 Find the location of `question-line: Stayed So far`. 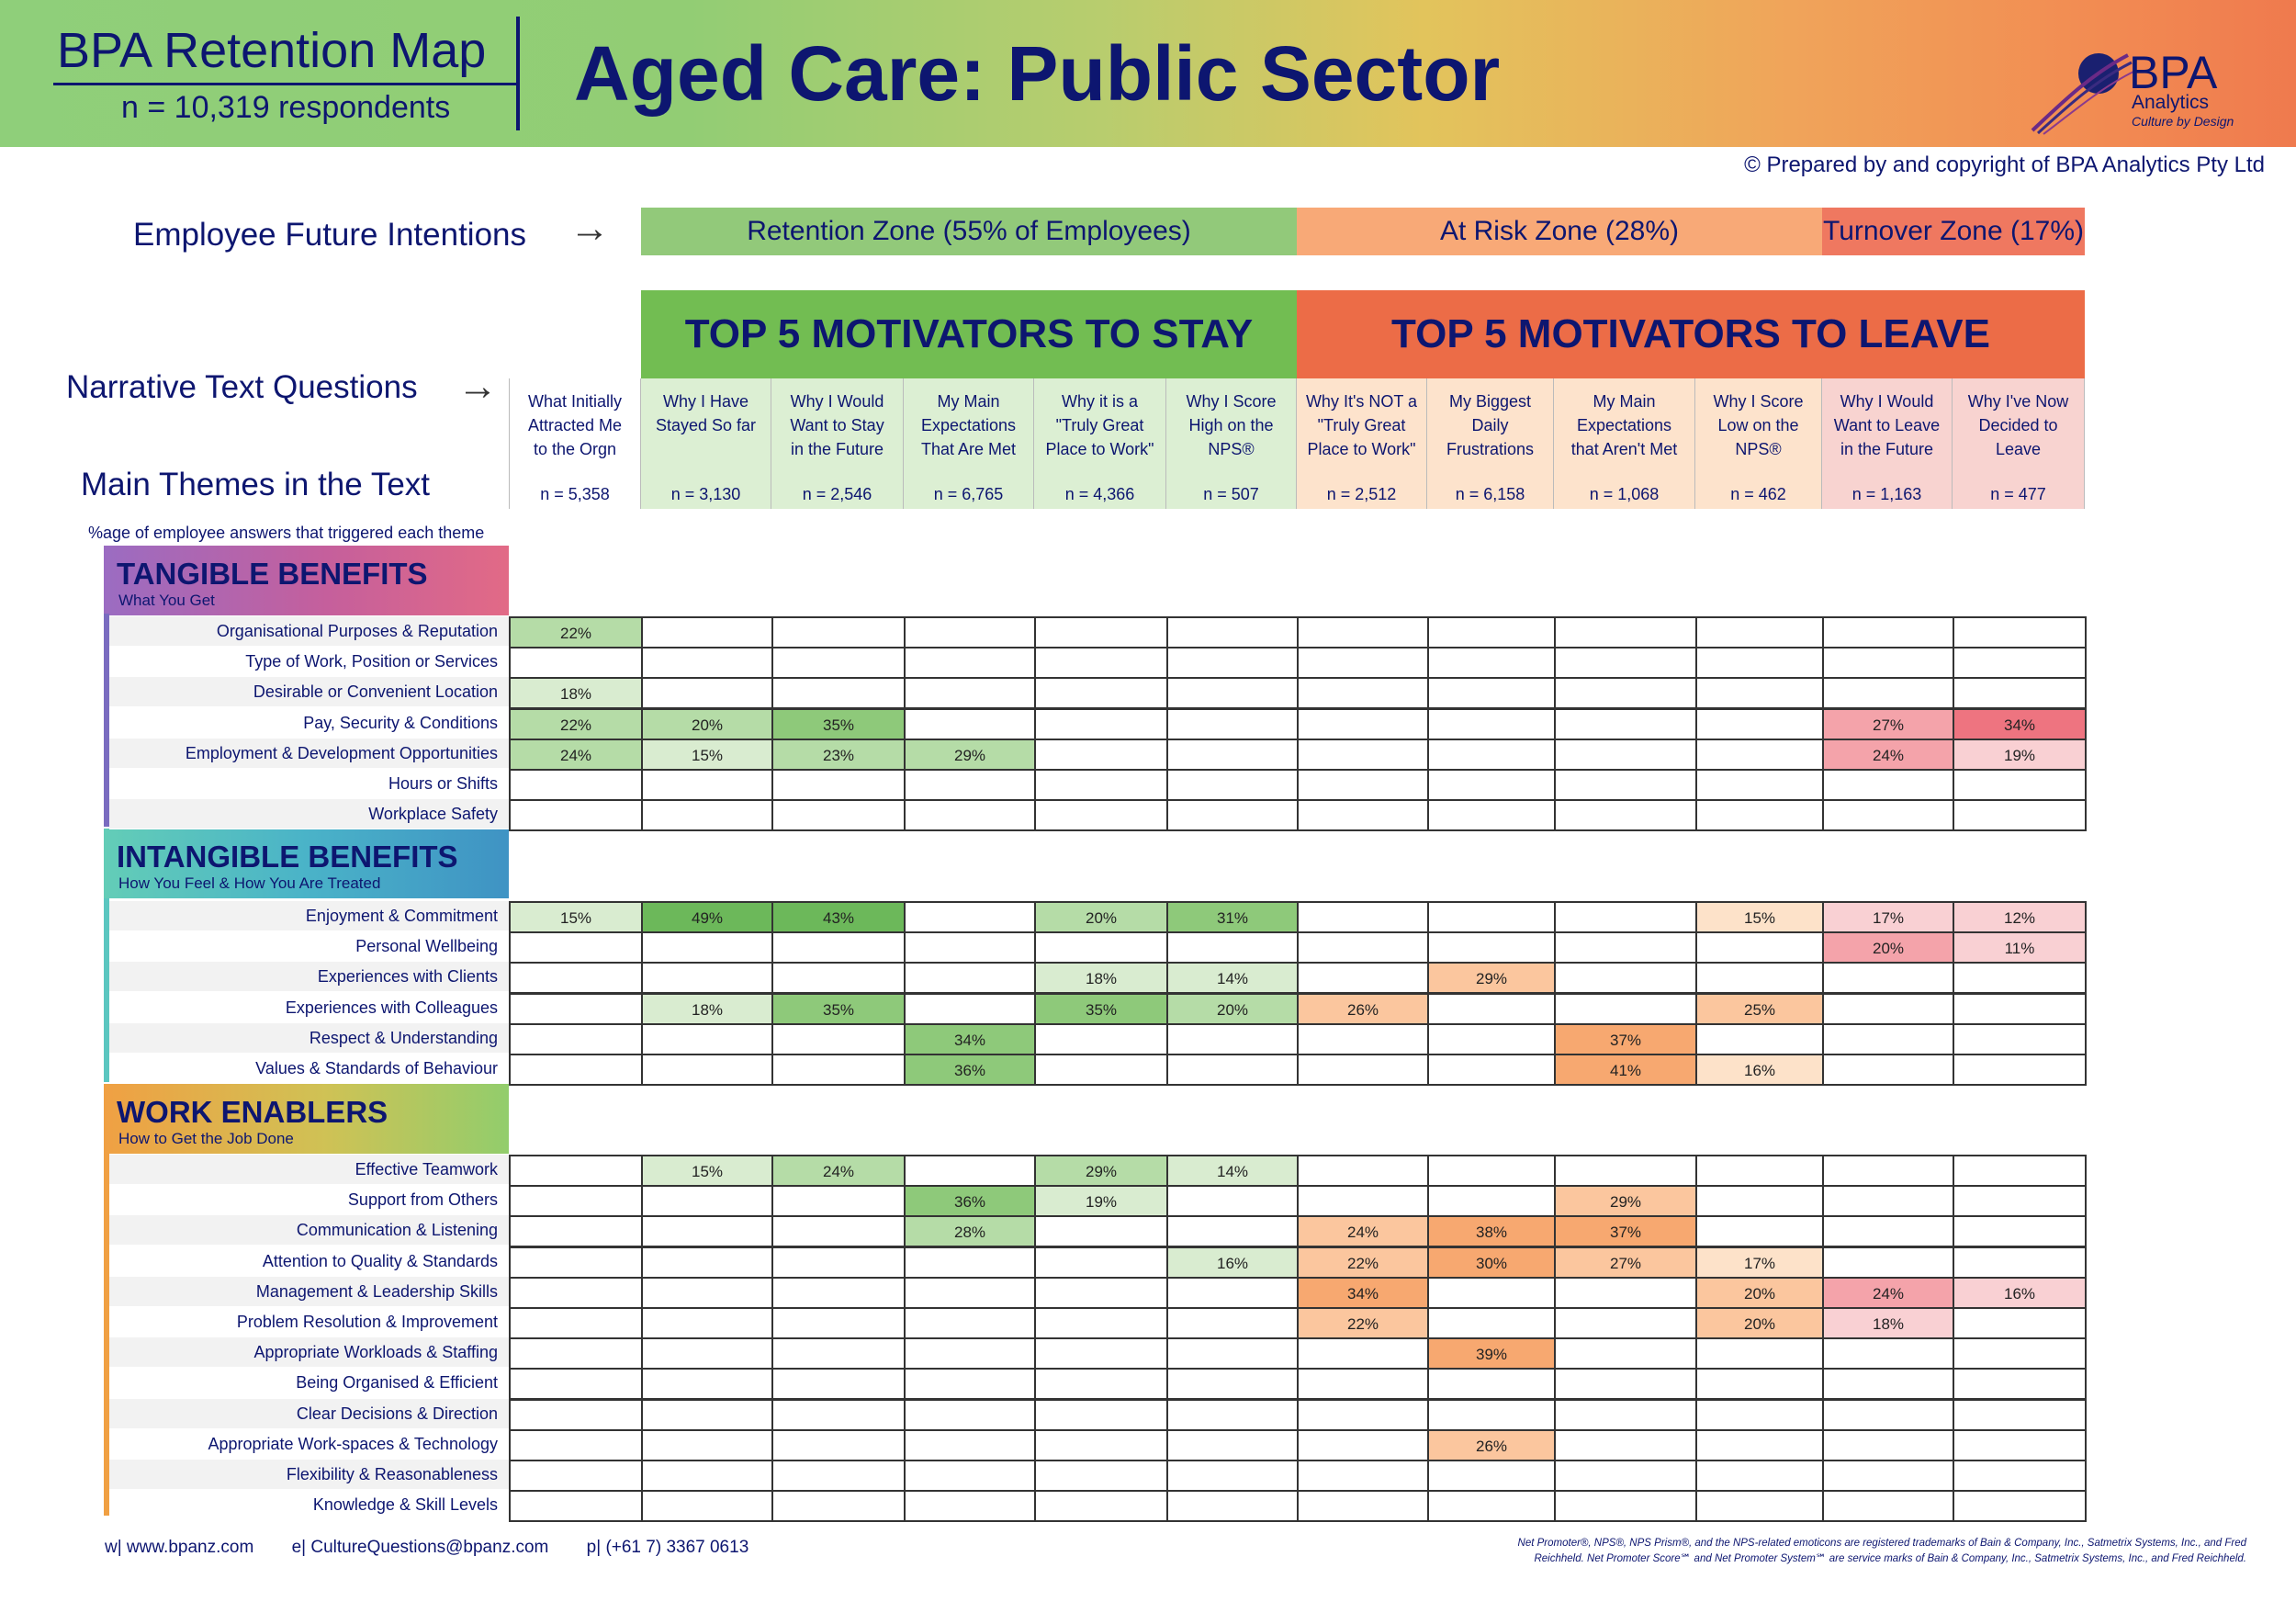

question-line: Stayed So far is located at coordinates (706, 425).